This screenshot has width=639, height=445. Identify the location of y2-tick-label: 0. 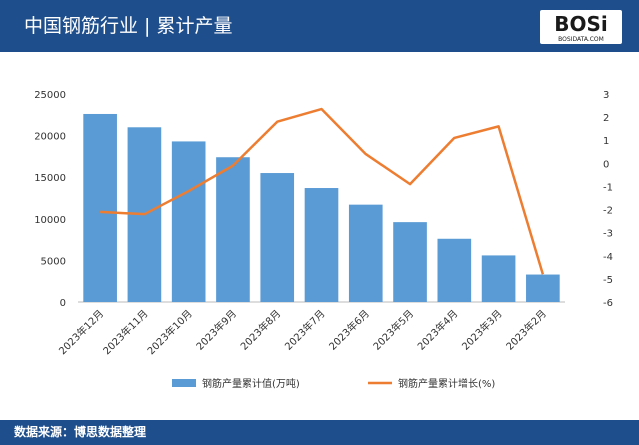
(606, 164).